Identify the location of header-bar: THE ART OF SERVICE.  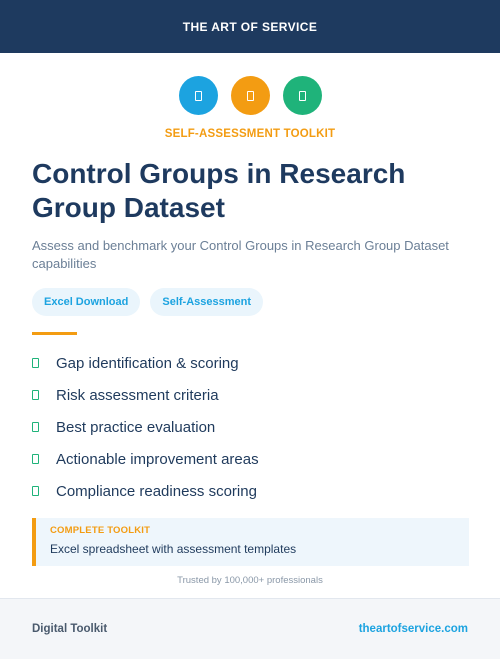
(250, 26).